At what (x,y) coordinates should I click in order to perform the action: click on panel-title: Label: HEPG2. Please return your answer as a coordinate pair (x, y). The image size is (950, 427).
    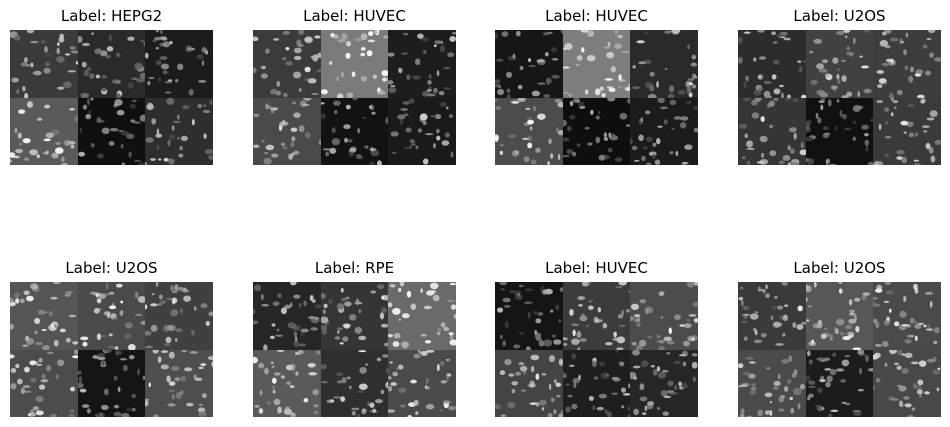
    Looking at the image, I should click on (111, 16).